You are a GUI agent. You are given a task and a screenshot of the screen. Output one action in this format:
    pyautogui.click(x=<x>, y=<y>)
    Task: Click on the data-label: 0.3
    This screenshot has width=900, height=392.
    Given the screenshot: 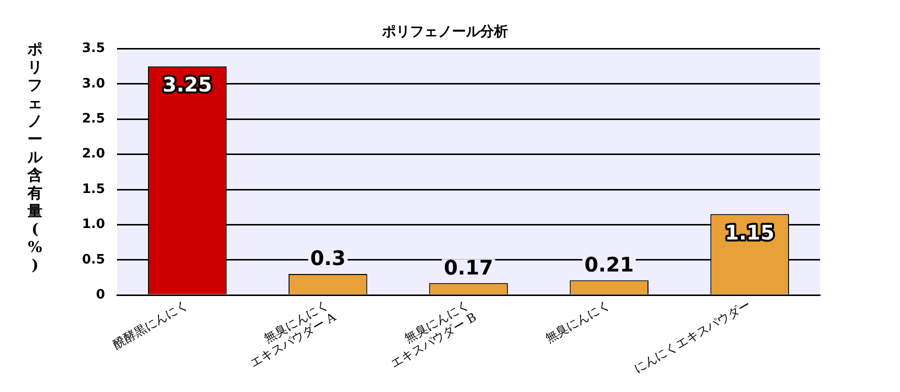 What is the action you would take?
    pyautogui.click(x=328, y=258)
    